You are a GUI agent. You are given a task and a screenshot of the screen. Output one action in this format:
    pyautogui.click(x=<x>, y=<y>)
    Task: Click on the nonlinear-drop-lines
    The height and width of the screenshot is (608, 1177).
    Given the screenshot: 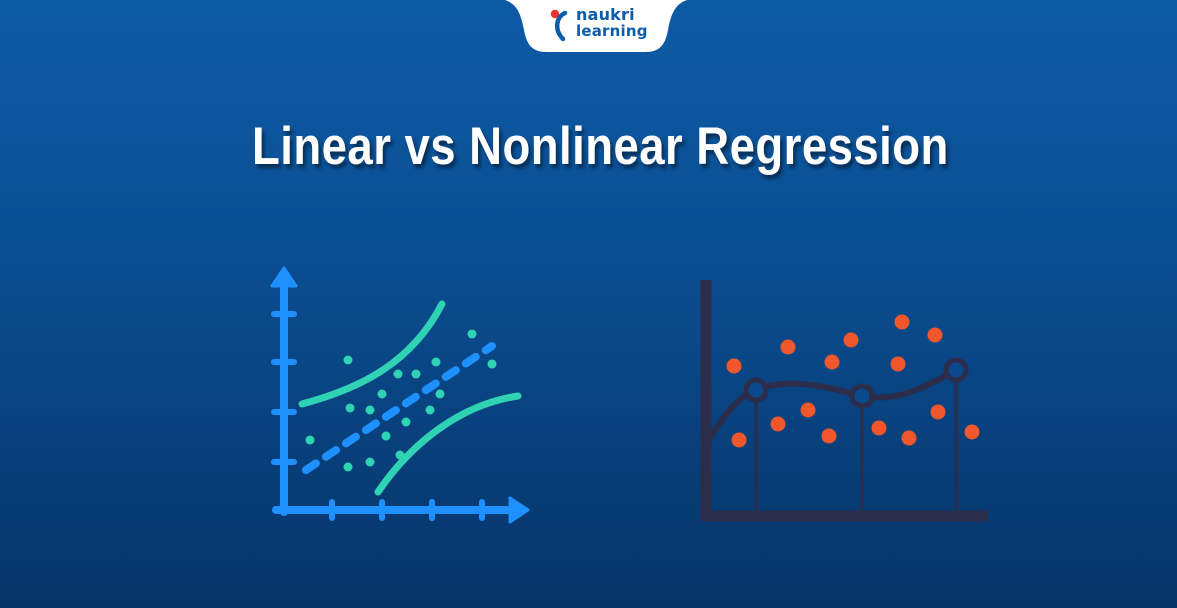 What is the action you would take?
    pyautogui.click(x=856, y=440)
    